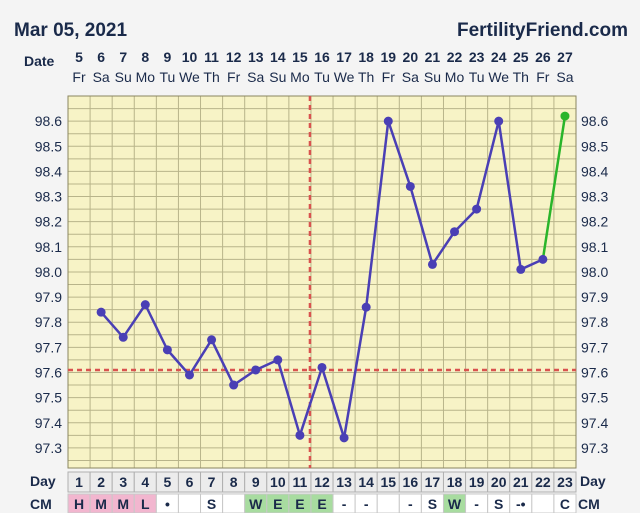 Image resolution: width=640 pixels, height=513 pixels. I want to click on weekday-label: Tu, so click(322, 77).